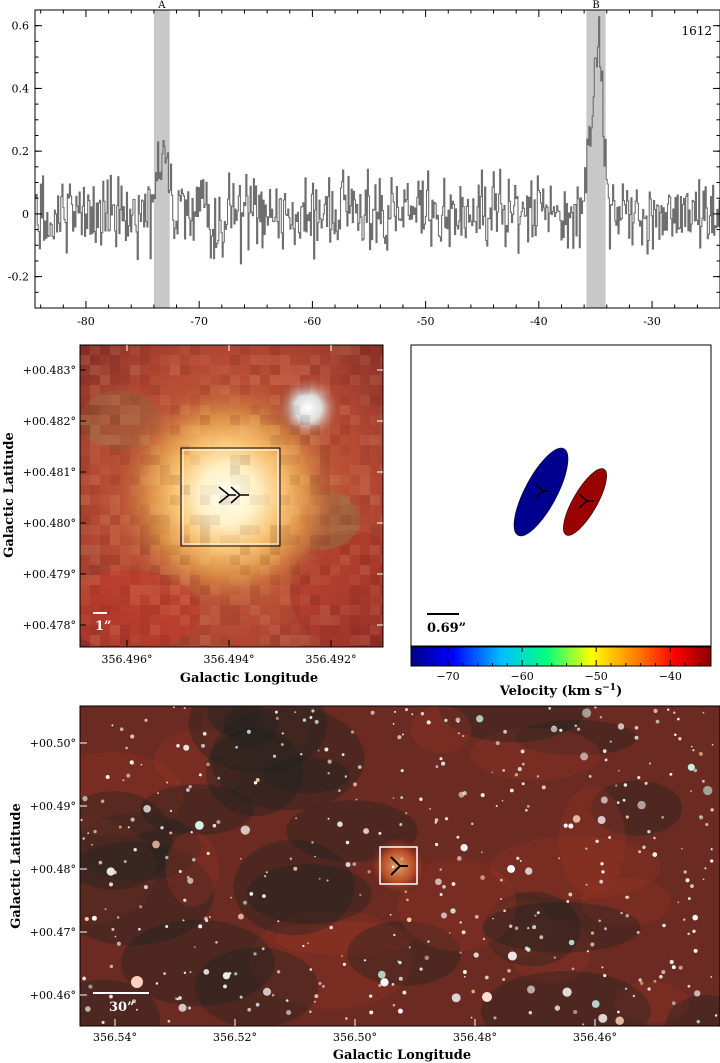 Image resolution: width=720 pixels, height=1063 pixels. What do you see at coordinates (127, 659) in the screenshot?
I see `x-tick-label: 356.496°` at bounding box center [127, 659].